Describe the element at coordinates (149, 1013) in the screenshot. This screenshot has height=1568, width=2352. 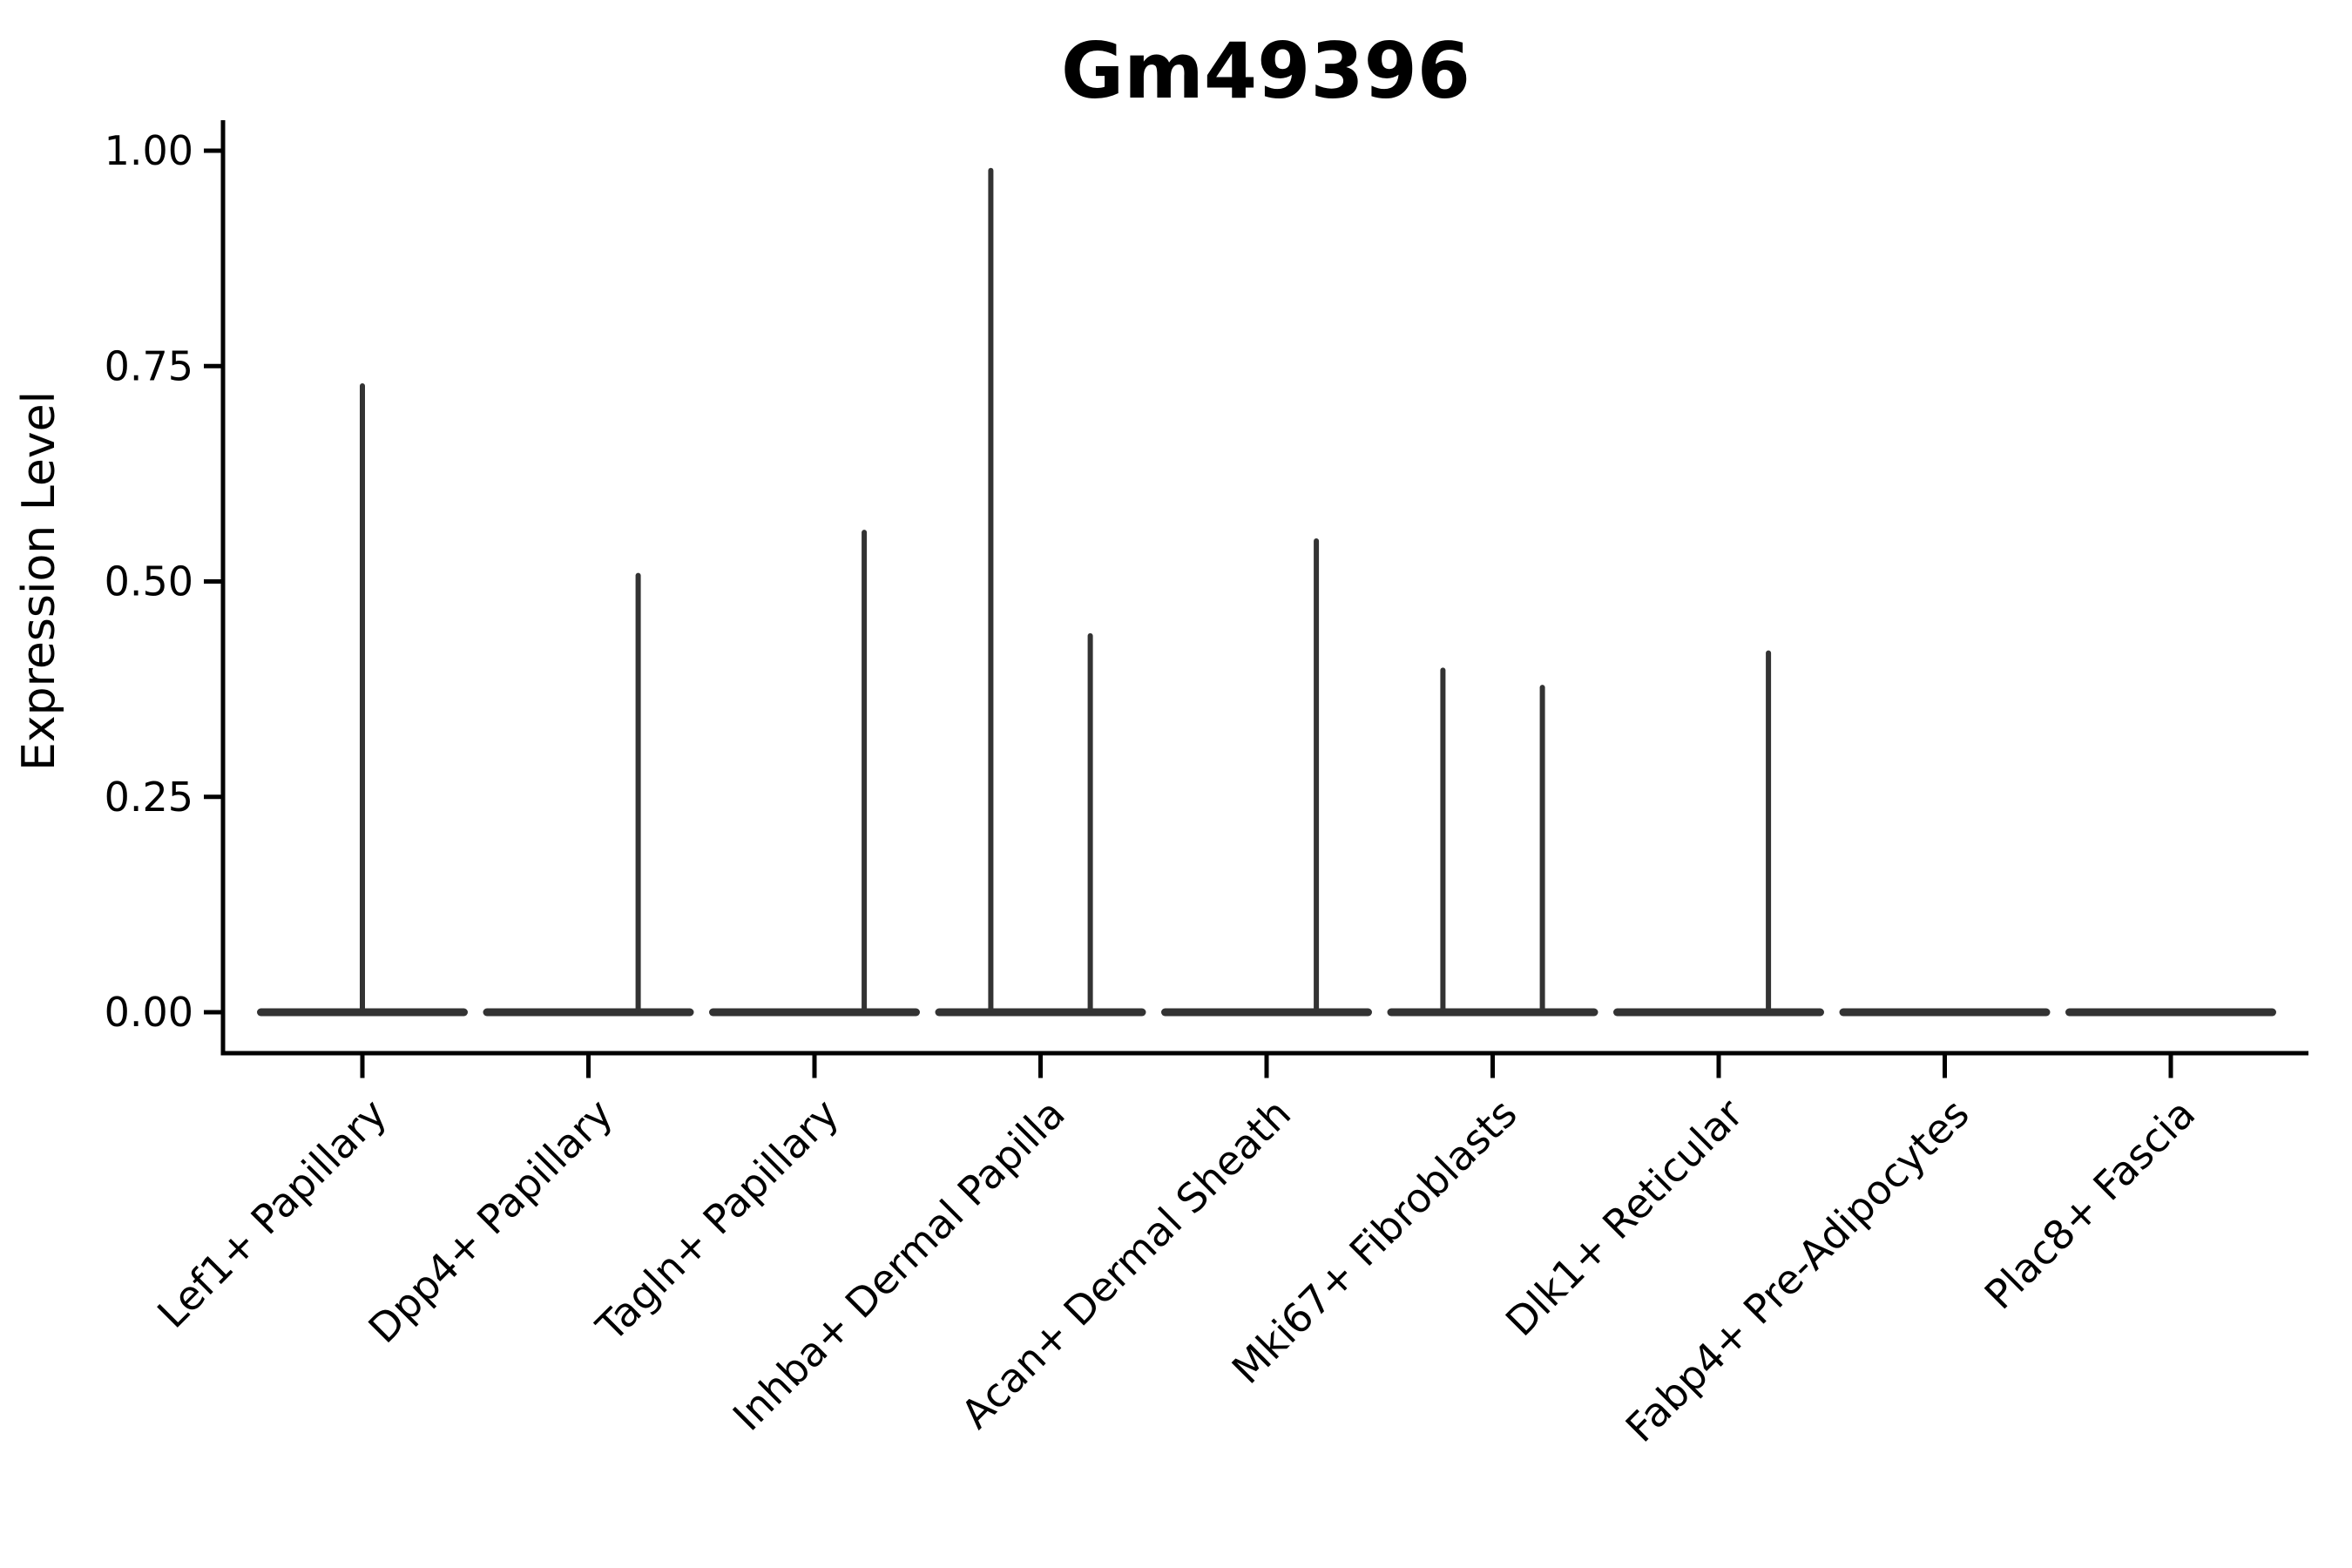
I see `y-tick-label: 0.00` at that location.